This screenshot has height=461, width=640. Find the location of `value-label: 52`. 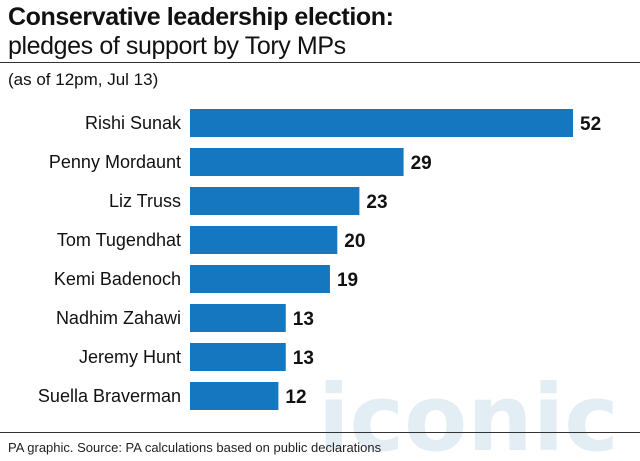

value-label: 52 is located at coordinates (590, 124).